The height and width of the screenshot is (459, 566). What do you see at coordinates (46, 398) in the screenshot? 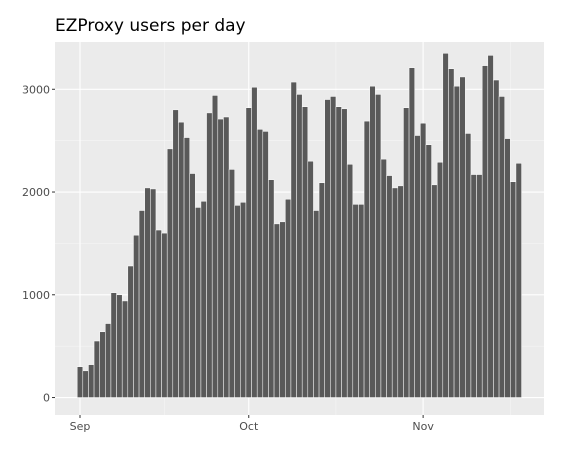
I see `y-tick-label: 0` at bounding box center [46, 398].